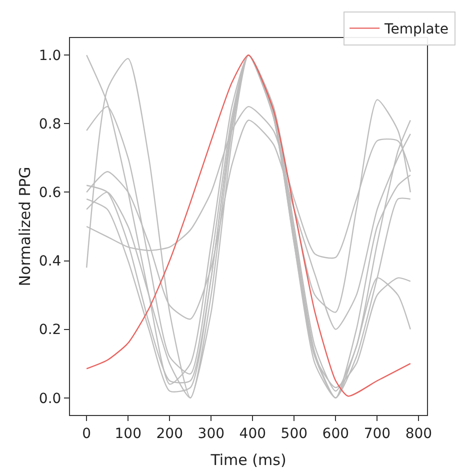  I want to click on y-tick-label: 0.6, so click(50, 193).